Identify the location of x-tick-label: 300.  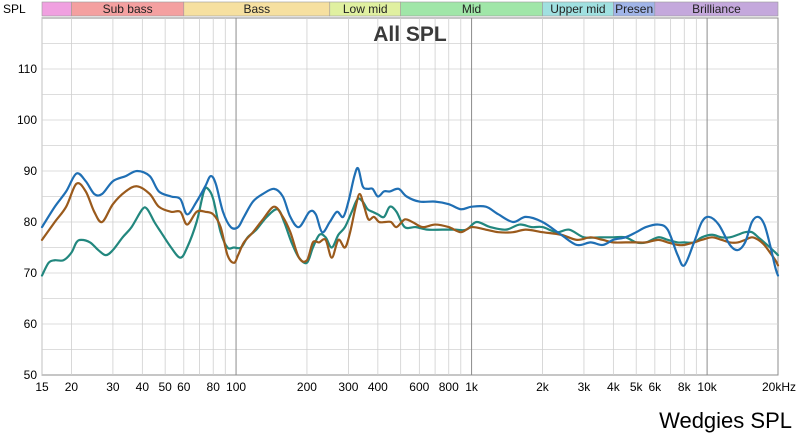
(348, 387).